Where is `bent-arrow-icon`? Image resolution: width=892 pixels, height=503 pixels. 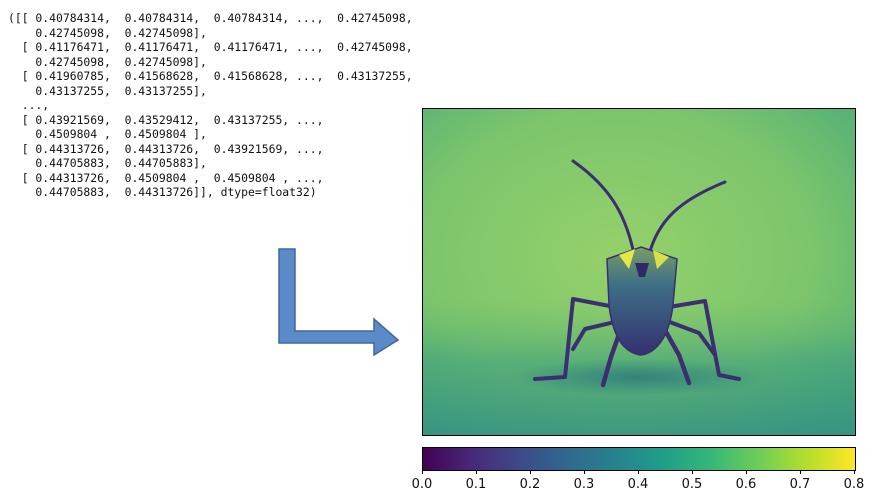 bent-arrow-icon is located at coordinates (339, 302).